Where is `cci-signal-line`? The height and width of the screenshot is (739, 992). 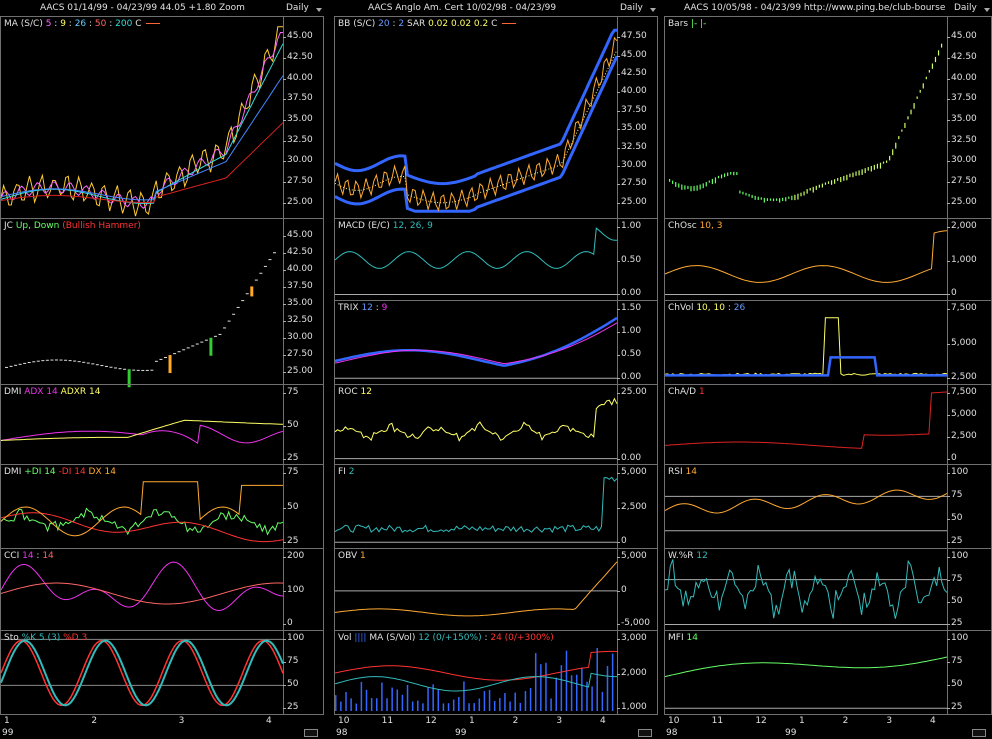
cci-signal-line is located at coordinates (142, 593).